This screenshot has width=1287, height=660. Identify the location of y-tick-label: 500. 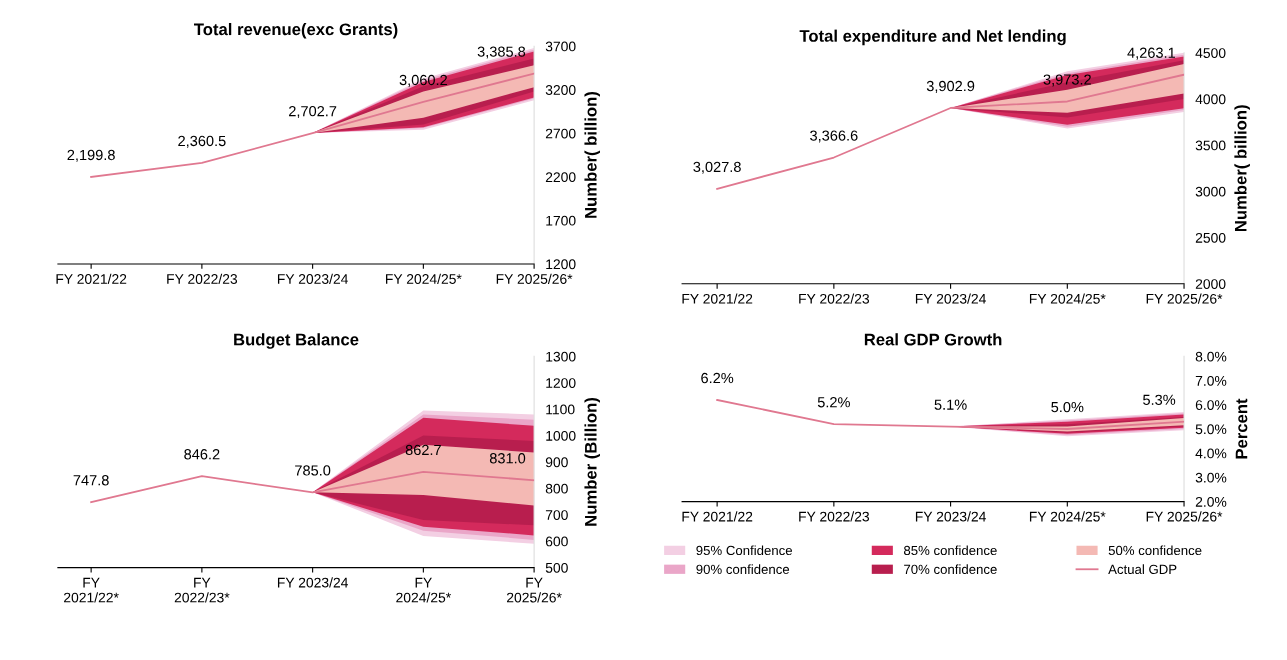
(556, 567).